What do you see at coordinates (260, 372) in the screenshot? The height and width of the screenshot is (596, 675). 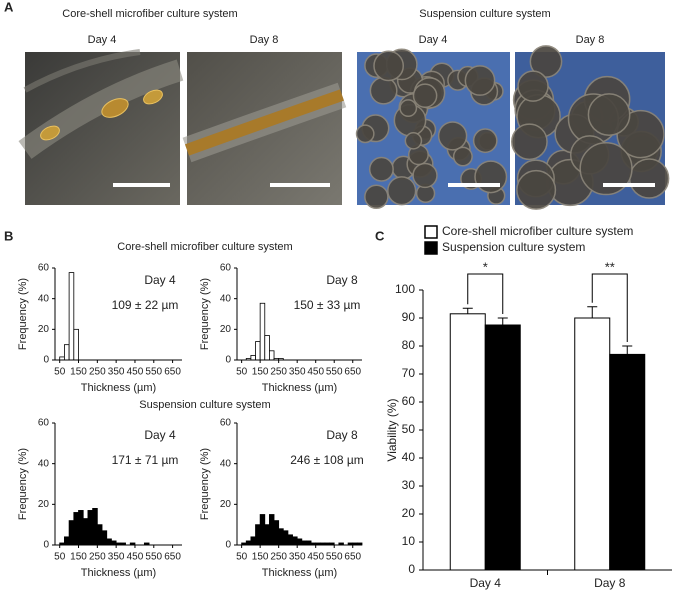 I see `x-tick-label: 150` at bounding box center [260, 372].